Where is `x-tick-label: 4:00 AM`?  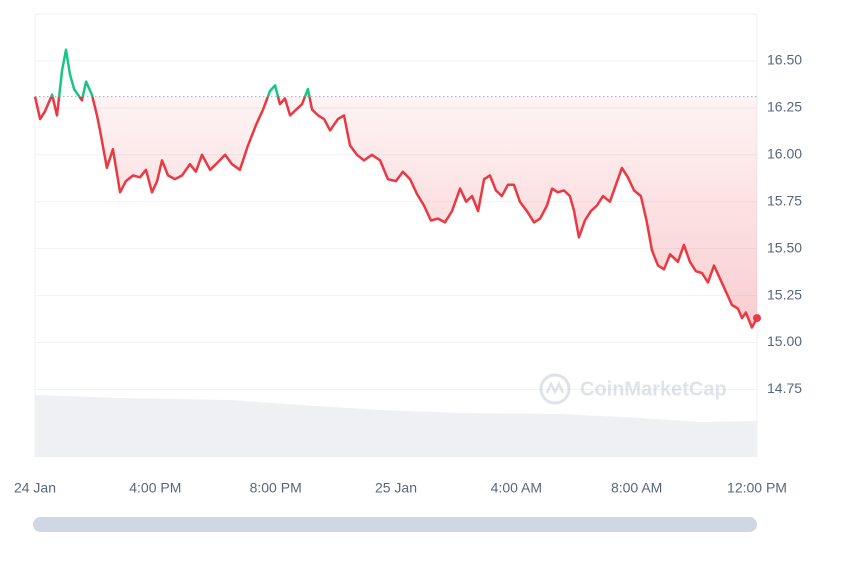
x-tick-label: 4:00 AM is located at coordinates (516, 488).